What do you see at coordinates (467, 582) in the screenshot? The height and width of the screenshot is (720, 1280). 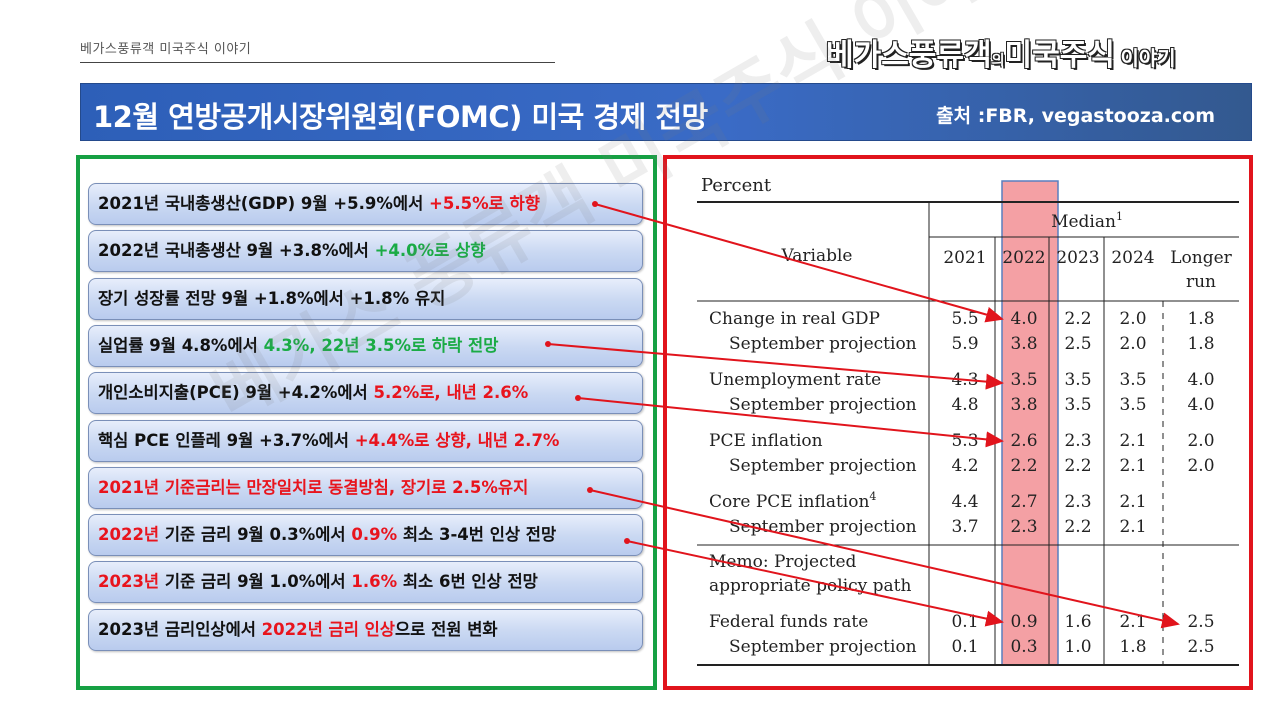 I see `summary-item-text: 최소 6번 인상 전망` at bounding box center [467, 582].